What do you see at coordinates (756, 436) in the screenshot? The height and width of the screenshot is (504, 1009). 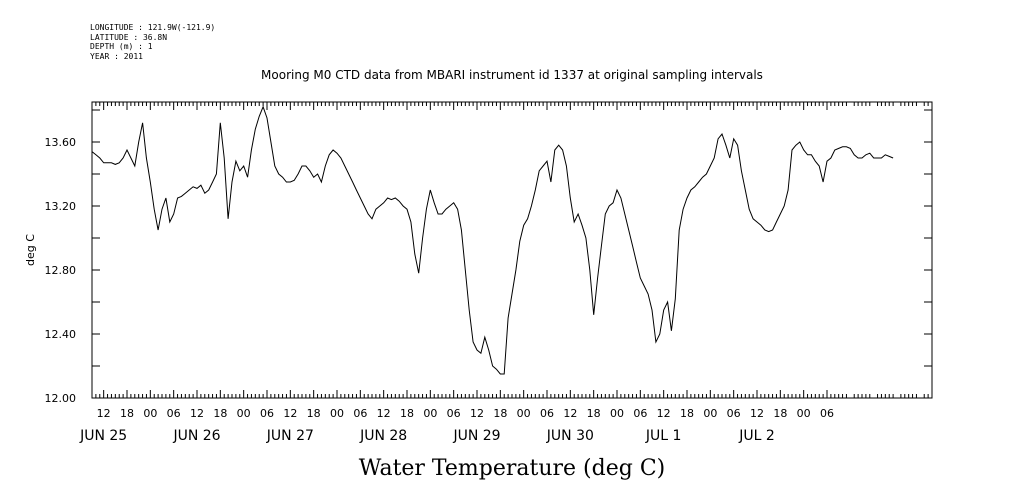 I see `x-date-label: JUL 2` at bounding box center [756, 436].